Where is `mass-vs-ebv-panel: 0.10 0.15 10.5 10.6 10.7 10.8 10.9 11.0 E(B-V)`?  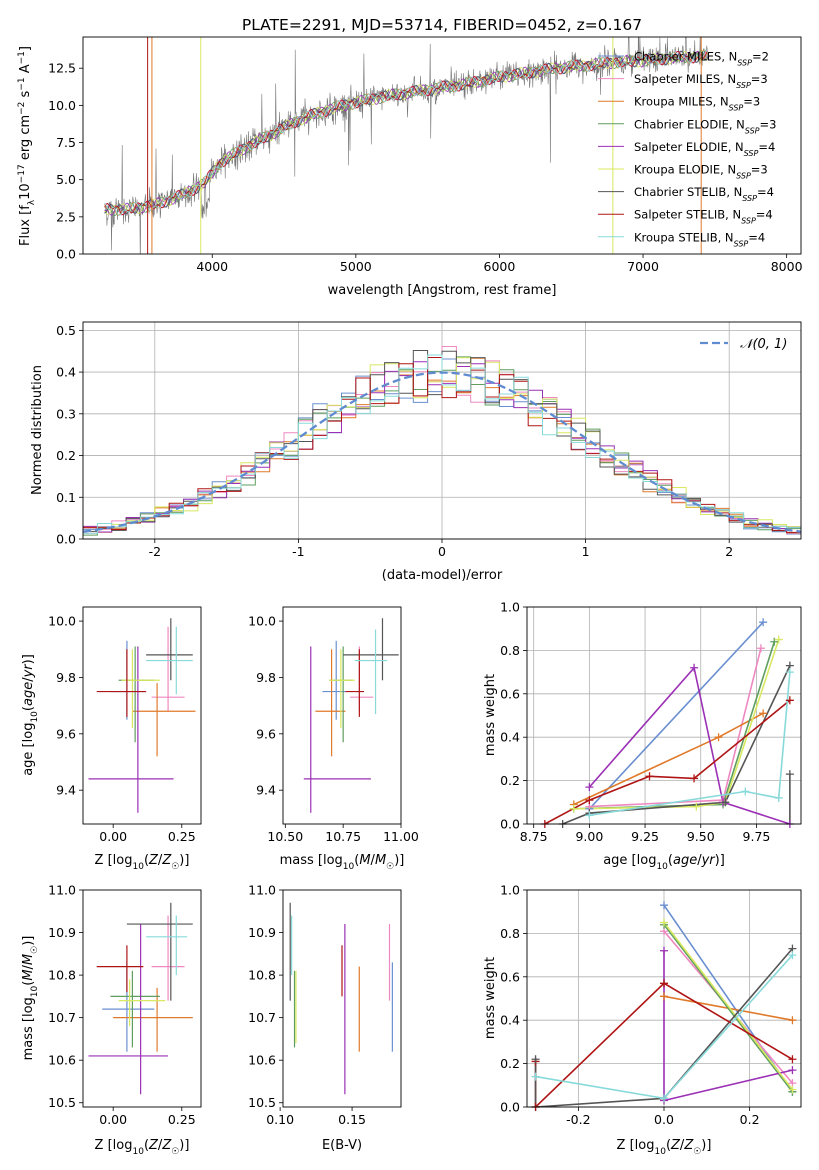
mass-vs-ebv-panel: 0.10 0.15 10.5 10.6 10.7 10.8 10.9 11.0 E(B-V) is located at coordinates (325, 1018).